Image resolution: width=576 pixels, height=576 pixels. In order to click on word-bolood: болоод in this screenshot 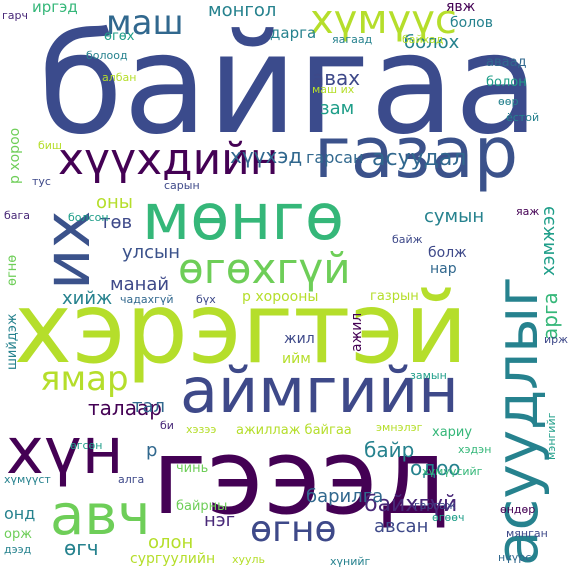, I will do `click(107, 55)`.